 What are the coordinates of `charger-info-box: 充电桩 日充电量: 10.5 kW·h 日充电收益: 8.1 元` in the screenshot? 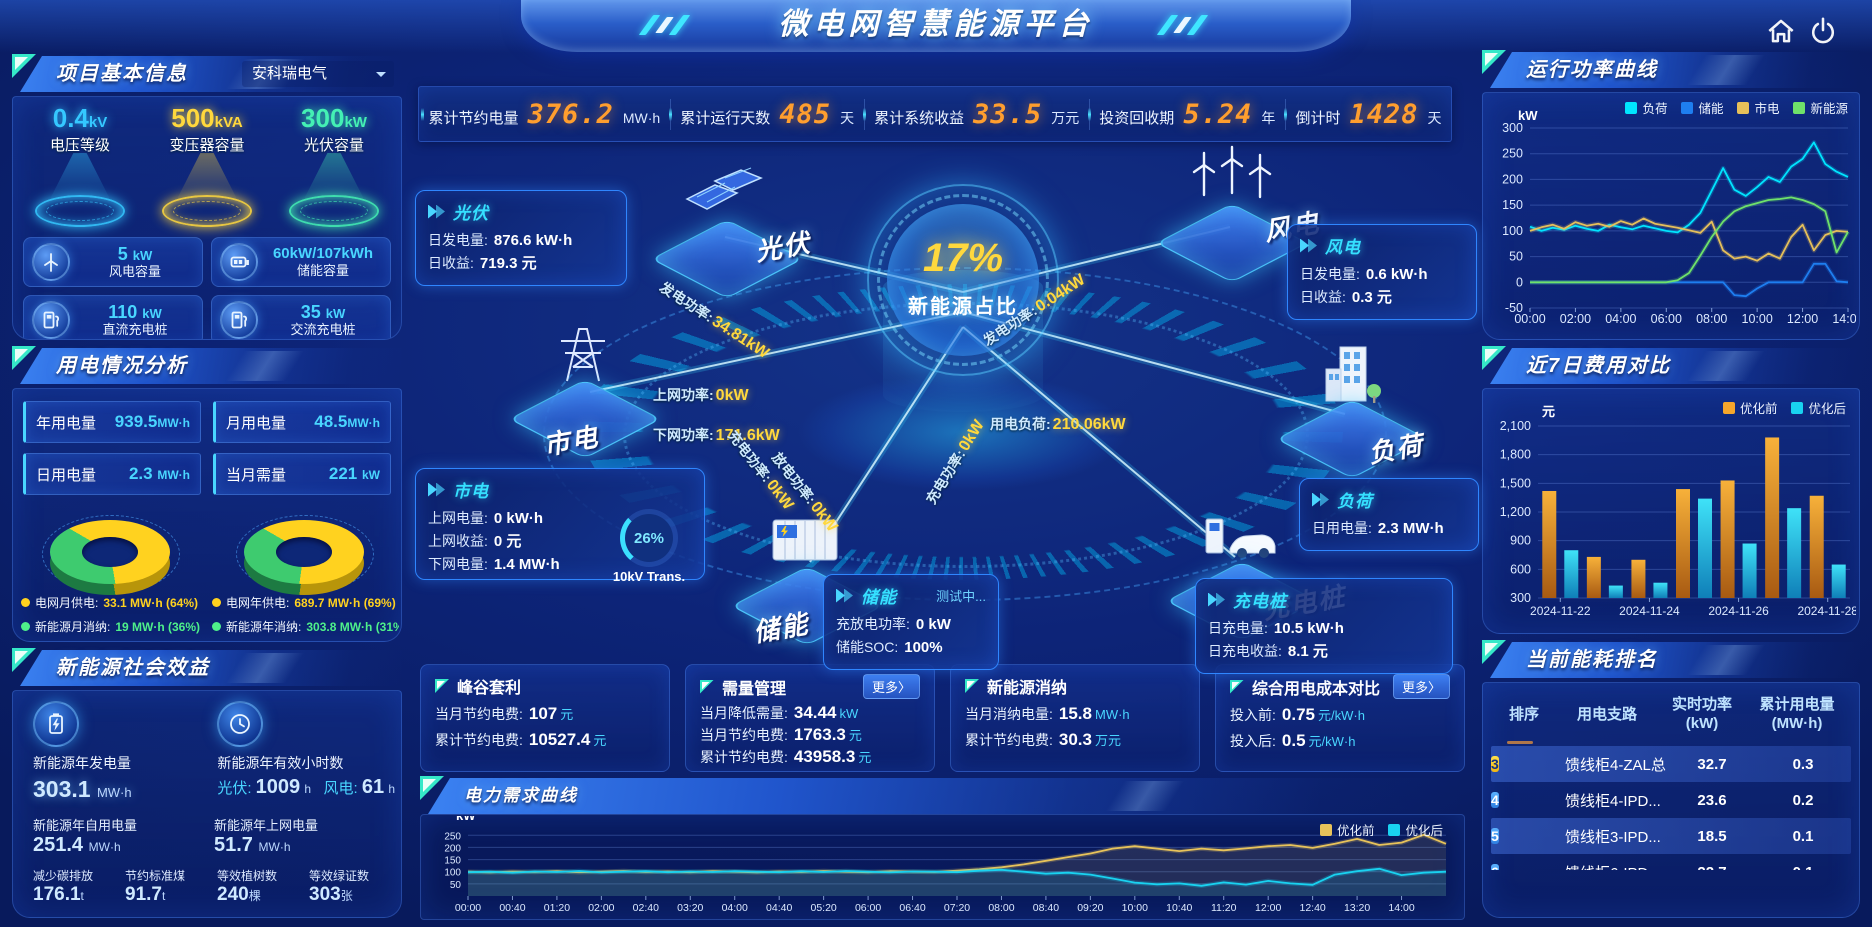 It's located at (1324, 626).